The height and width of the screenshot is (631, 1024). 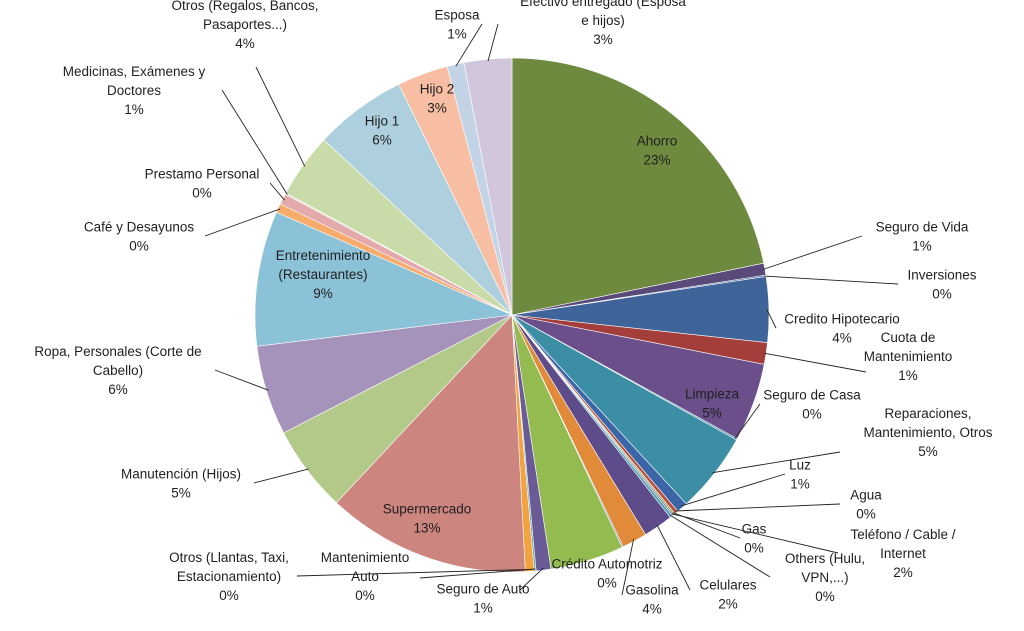 I want to click on slice-label: Otros (Regalos, Bancos, Pasaportes...) 4%, so click(x=244, y=25).